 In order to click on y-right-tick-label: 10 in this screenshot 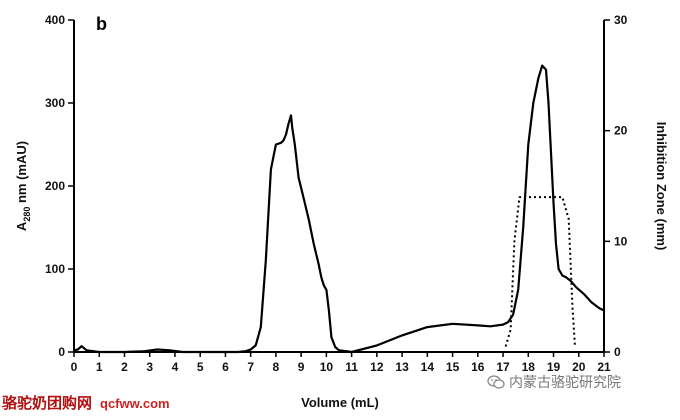, I will do `click(621, 241)`.